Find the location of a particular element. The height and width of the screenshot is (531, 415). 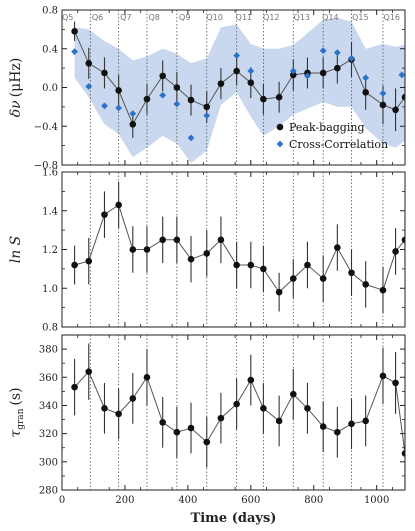

y-tick-label: 280 is located at coordinates (48, 491).